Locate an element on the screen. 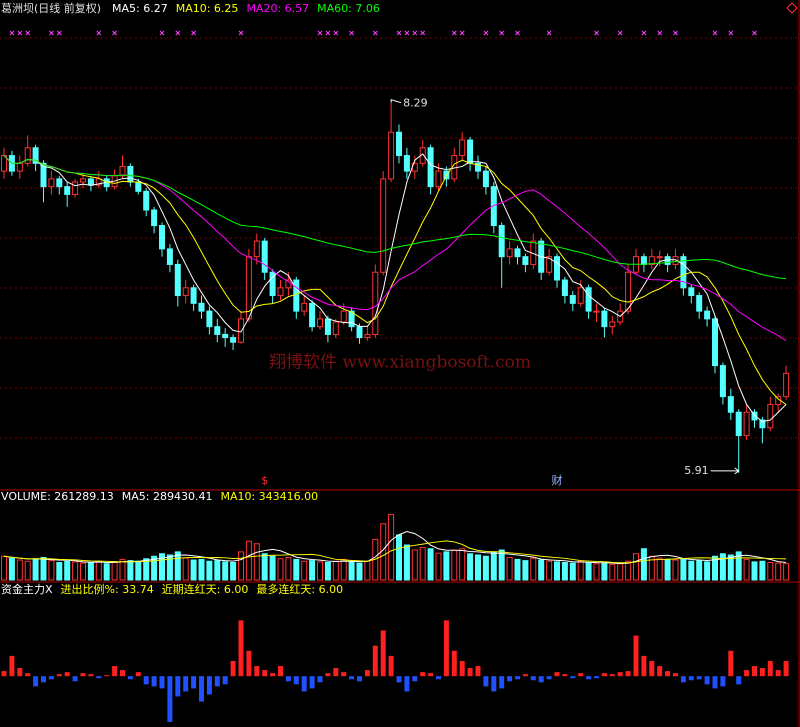 The height and width of the screenshot is (727, 800). annotation-label: 8.29 is located at coordinates (415, 103).